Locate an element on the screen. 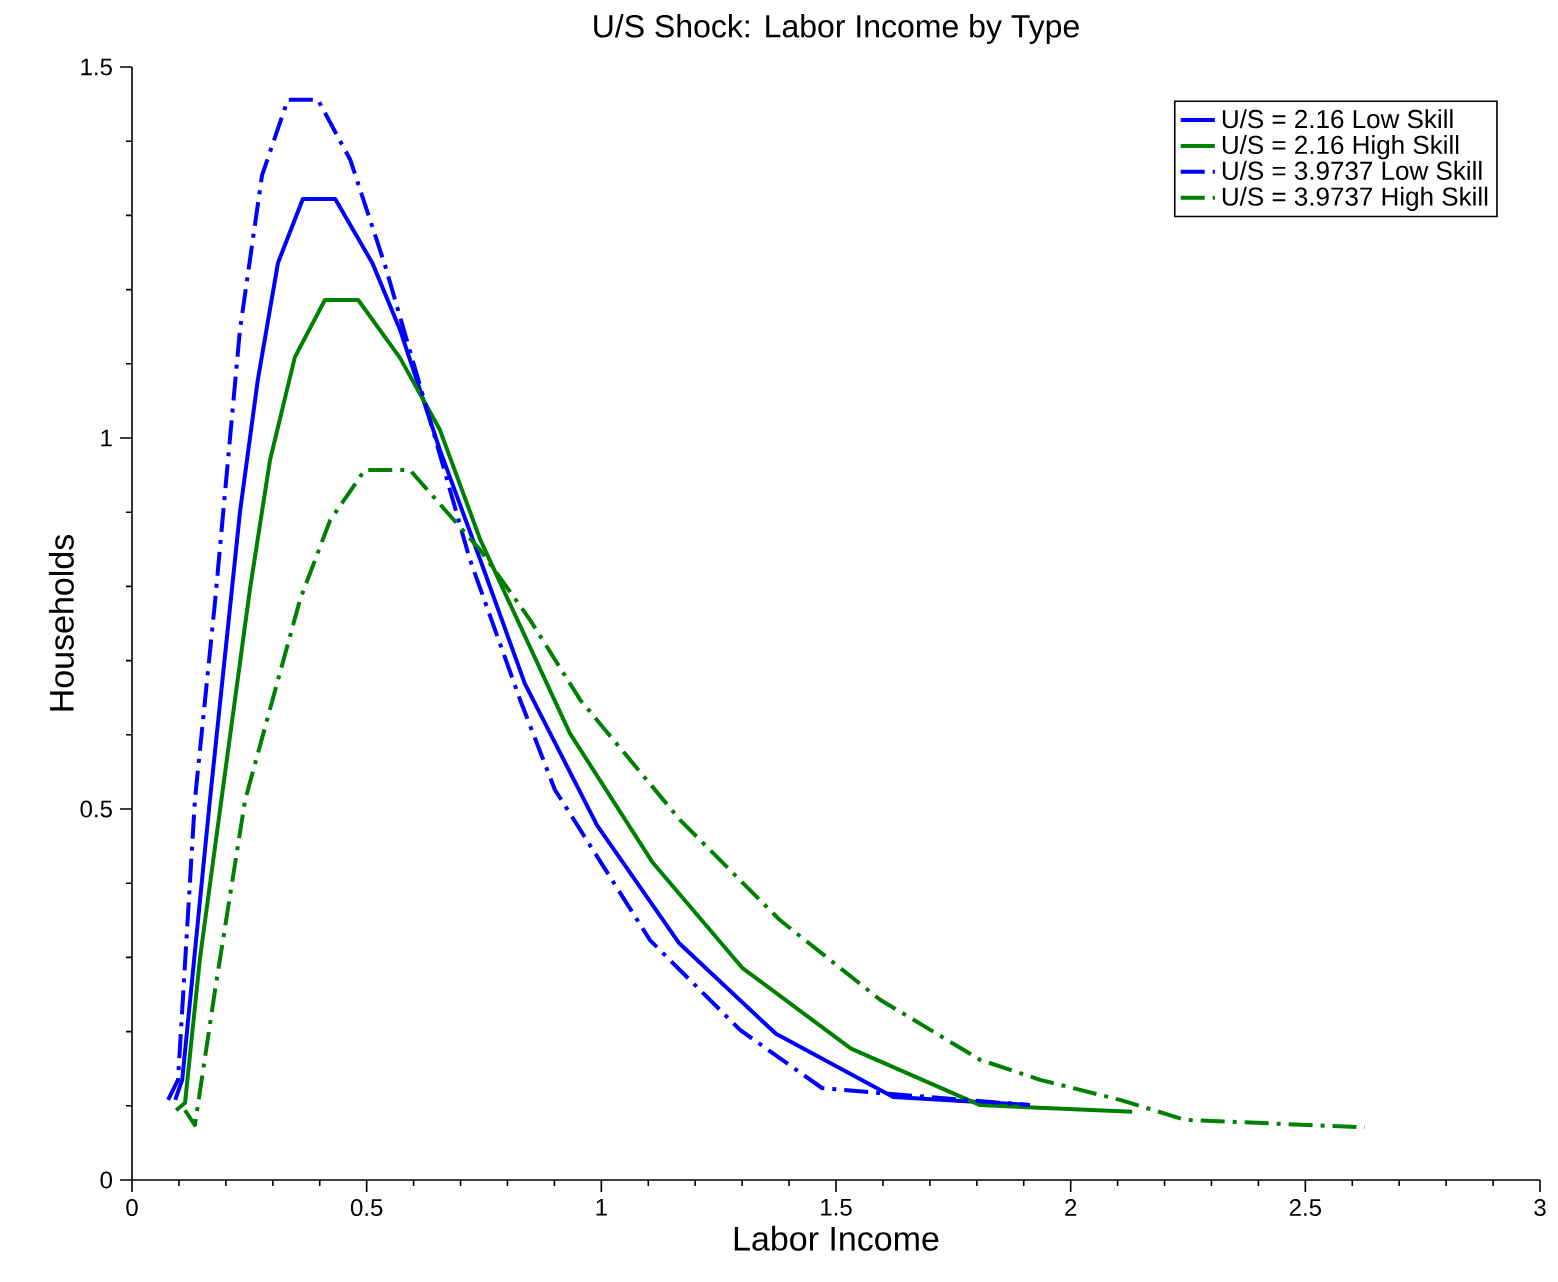  legend-label: U/S = 3.9737 Low Skill is located at coordinates (1352, 170).